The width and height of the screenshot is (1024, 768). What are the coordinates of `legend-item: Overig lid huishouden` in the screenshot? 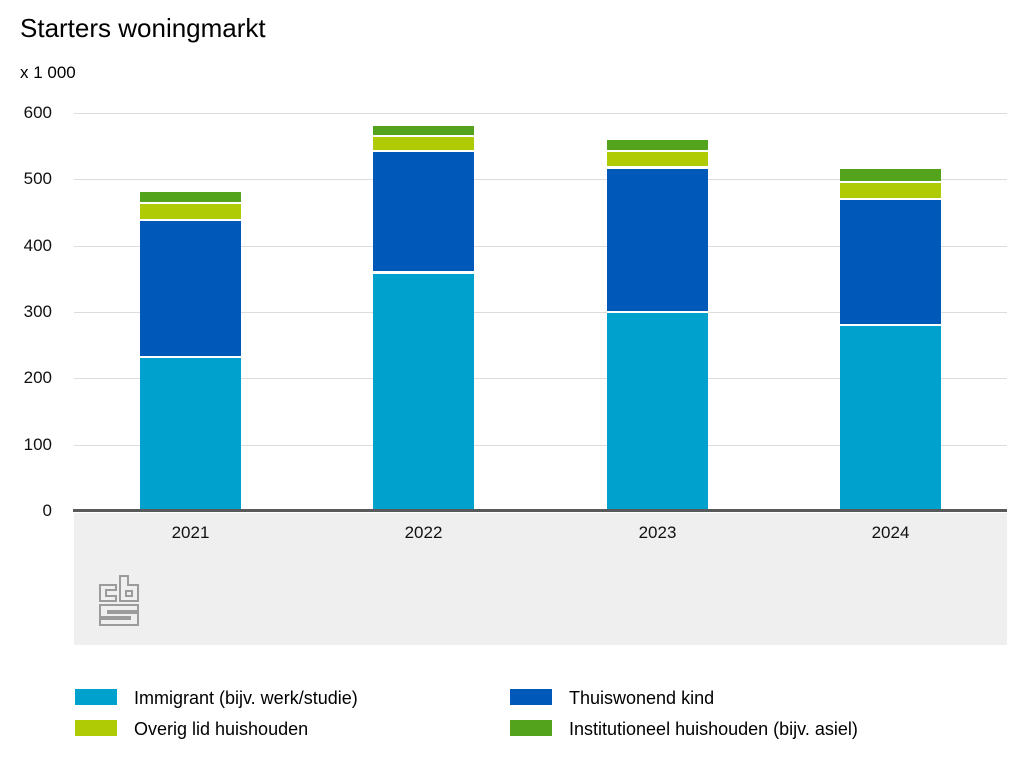 It's located at (290, 730).